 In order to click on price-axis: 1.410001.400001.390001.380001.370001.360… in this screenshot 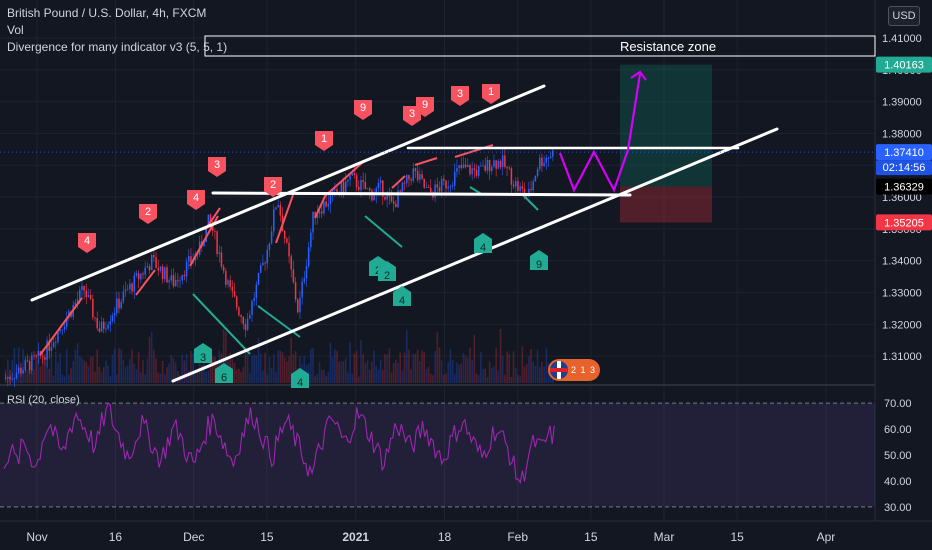, I will do `click(902, 273)`.